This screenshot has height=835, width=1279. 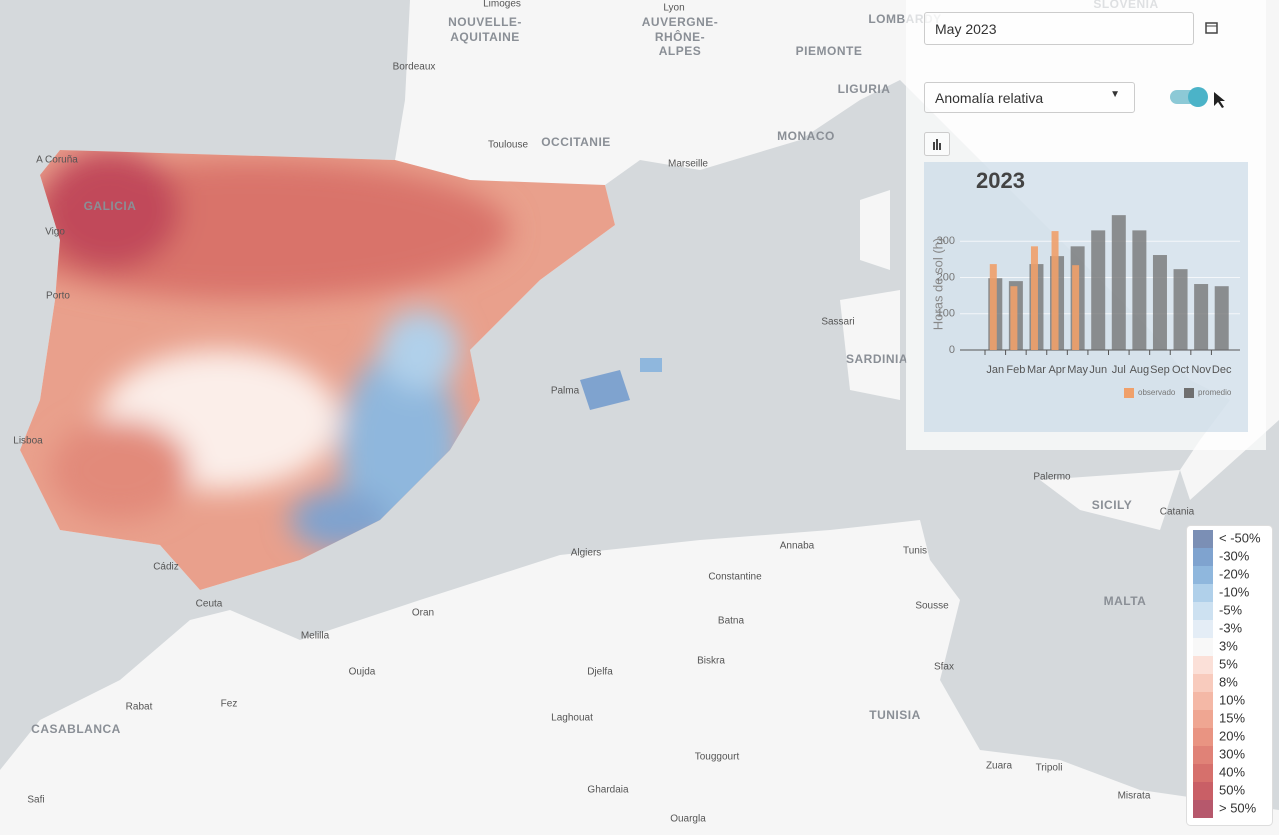 What do you see at coordinates (1077, 370) in the screenshot?
I see `x-tick-label: May` at bounding box center [1077, 370].